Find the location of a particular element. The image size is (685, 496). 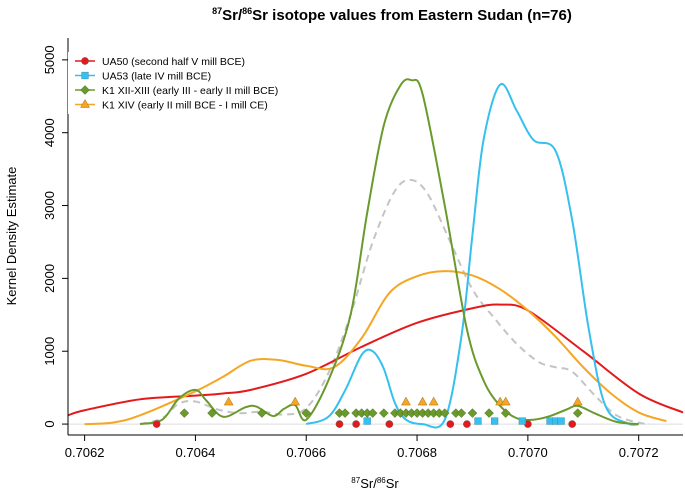

title-part1: Sr/ is located at coordinates (232, 15).